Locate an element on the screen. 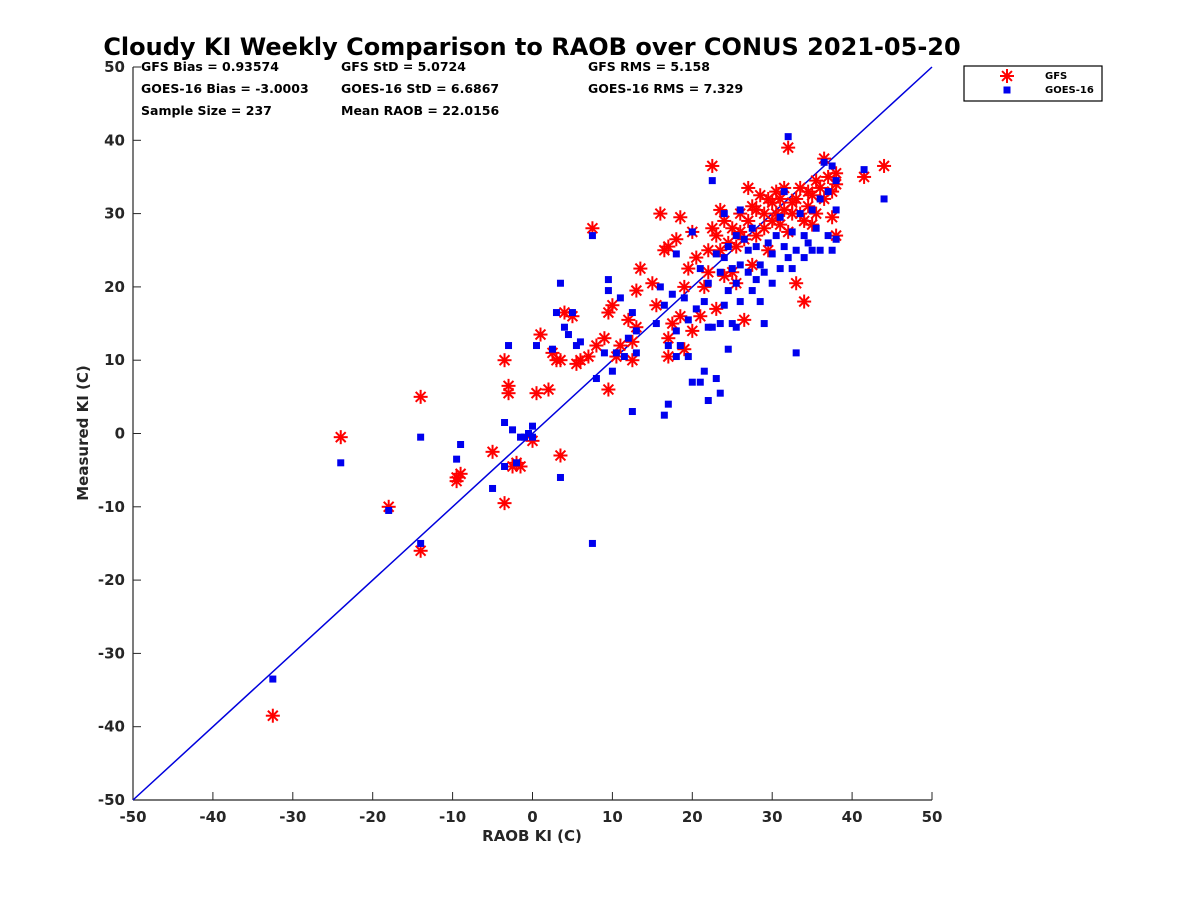  y-tick-label: 20 is located at coordinates (114, 287).